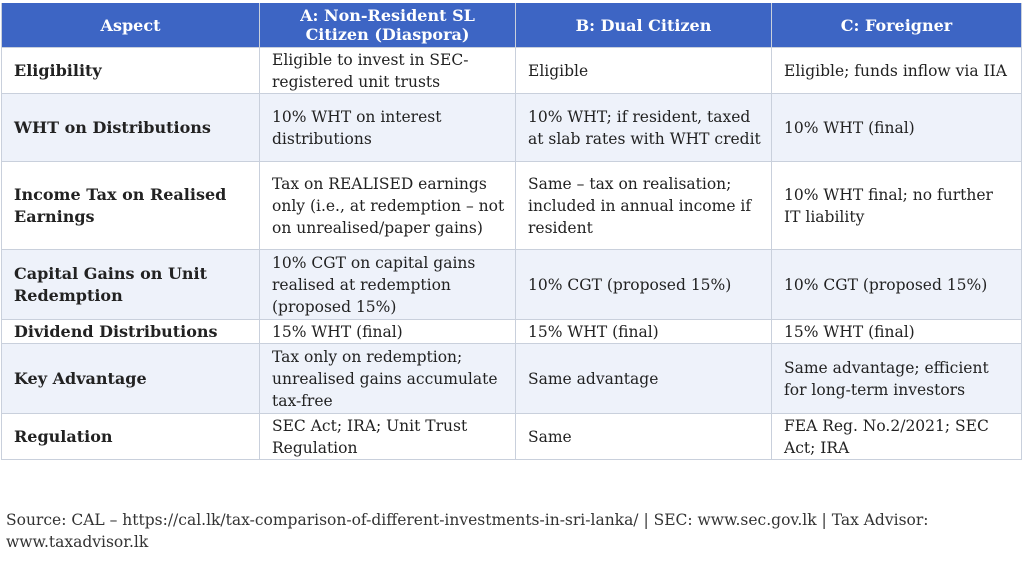 Image resolution: width=1024 pixels, height=574 pixels. Describe the element at coordinates (130, 25) in the screenshot. I see `header-aspect: Aspect` at that location.